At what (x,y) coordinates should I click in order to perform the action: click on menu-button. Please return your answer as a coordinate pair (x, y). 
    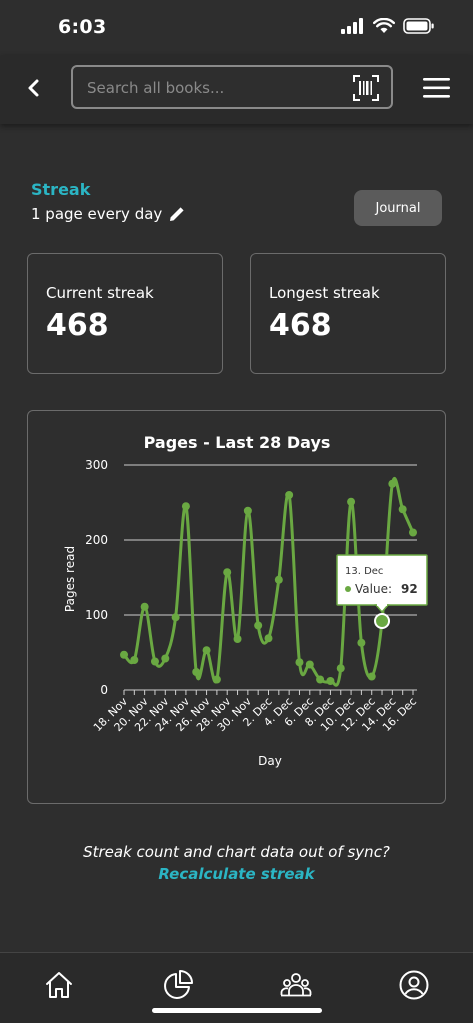
    Looking at the image, I should click on (437, 88).